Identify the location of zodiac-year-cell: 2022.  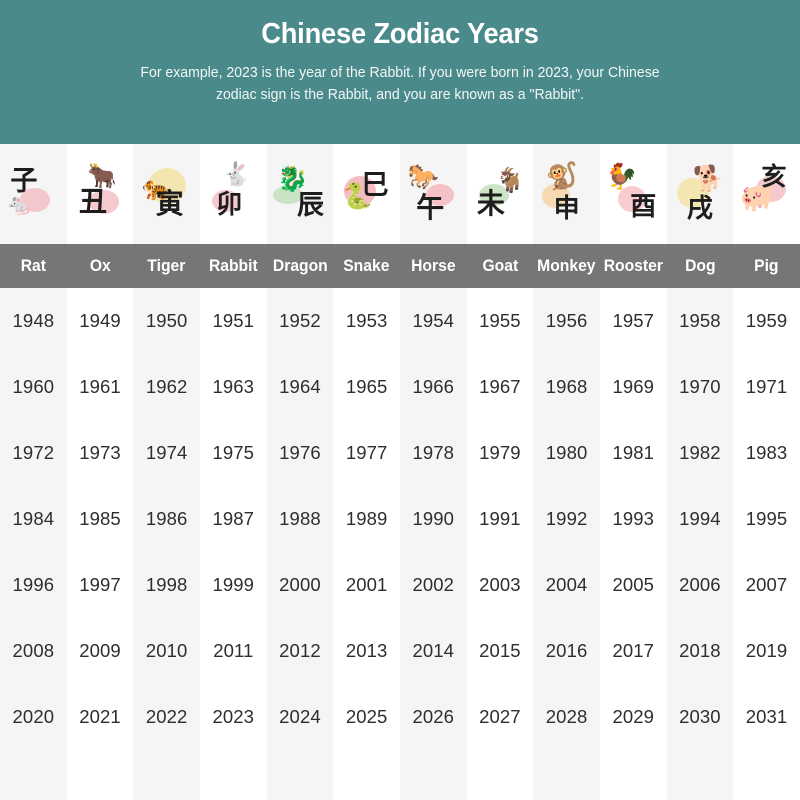
(166, 716).